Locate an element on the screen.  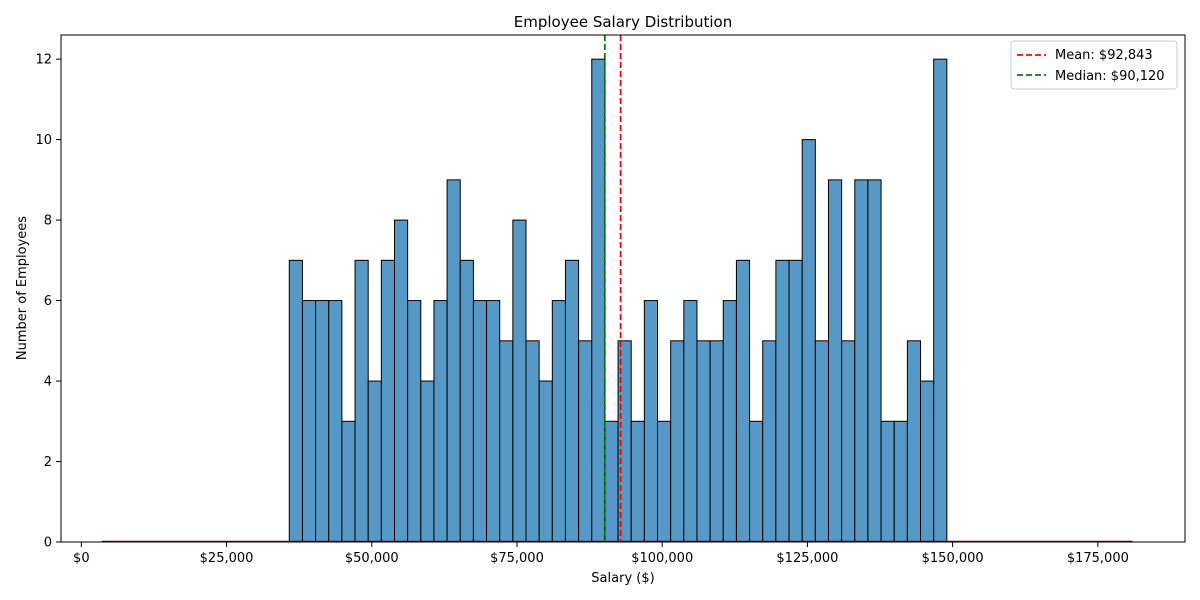
reference-lines-layer is located at coordinates (612, 288).